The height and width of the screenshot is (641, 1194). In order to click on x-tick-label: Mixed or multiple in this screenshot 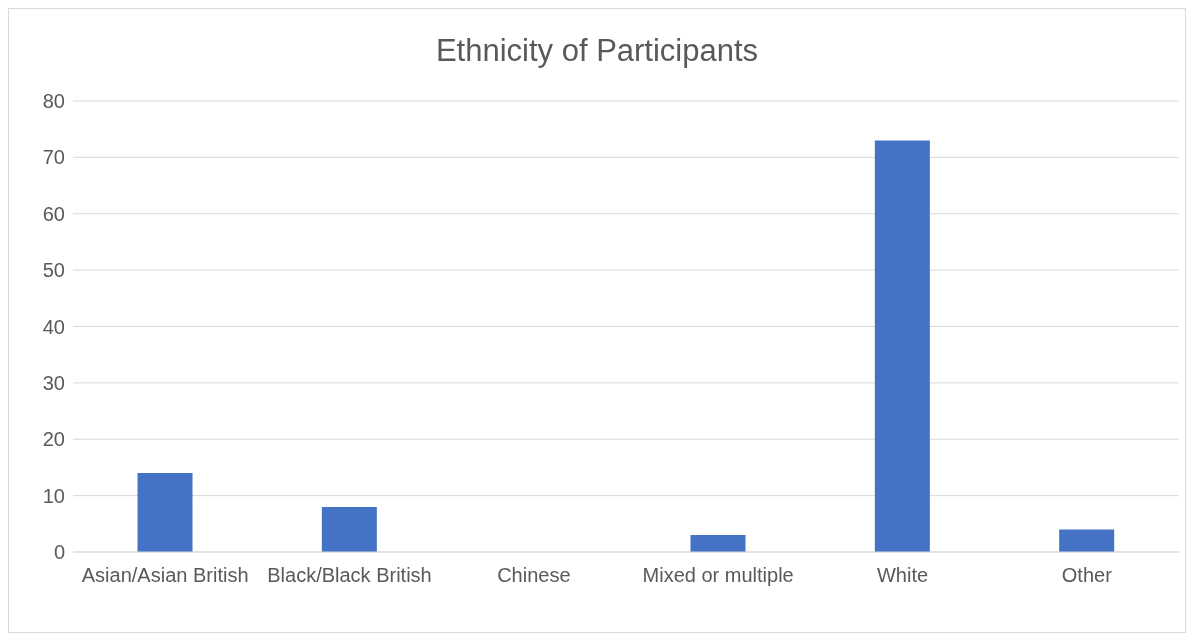, I will do `click(718, 575)`.